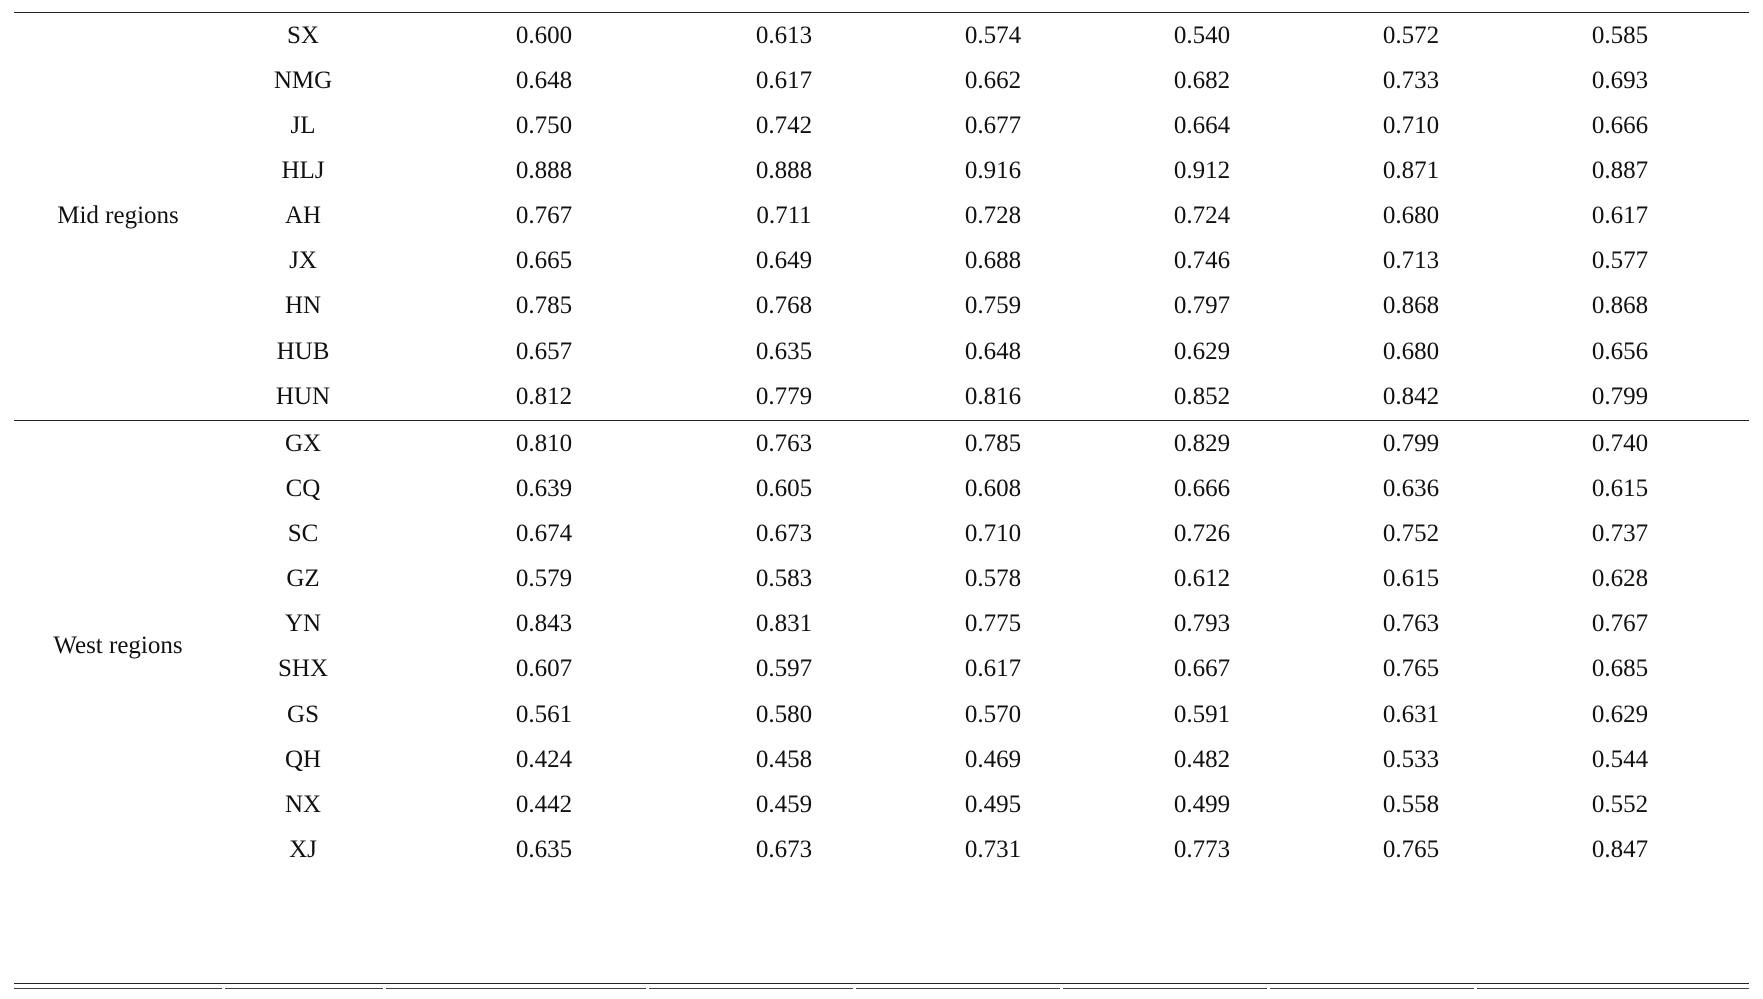 Image resolution: width=1763 pixels, height=999 pixels. Describe the element at coordinates (118, 215) in the screenshot. I see `group-label: Mid regions` at that location.